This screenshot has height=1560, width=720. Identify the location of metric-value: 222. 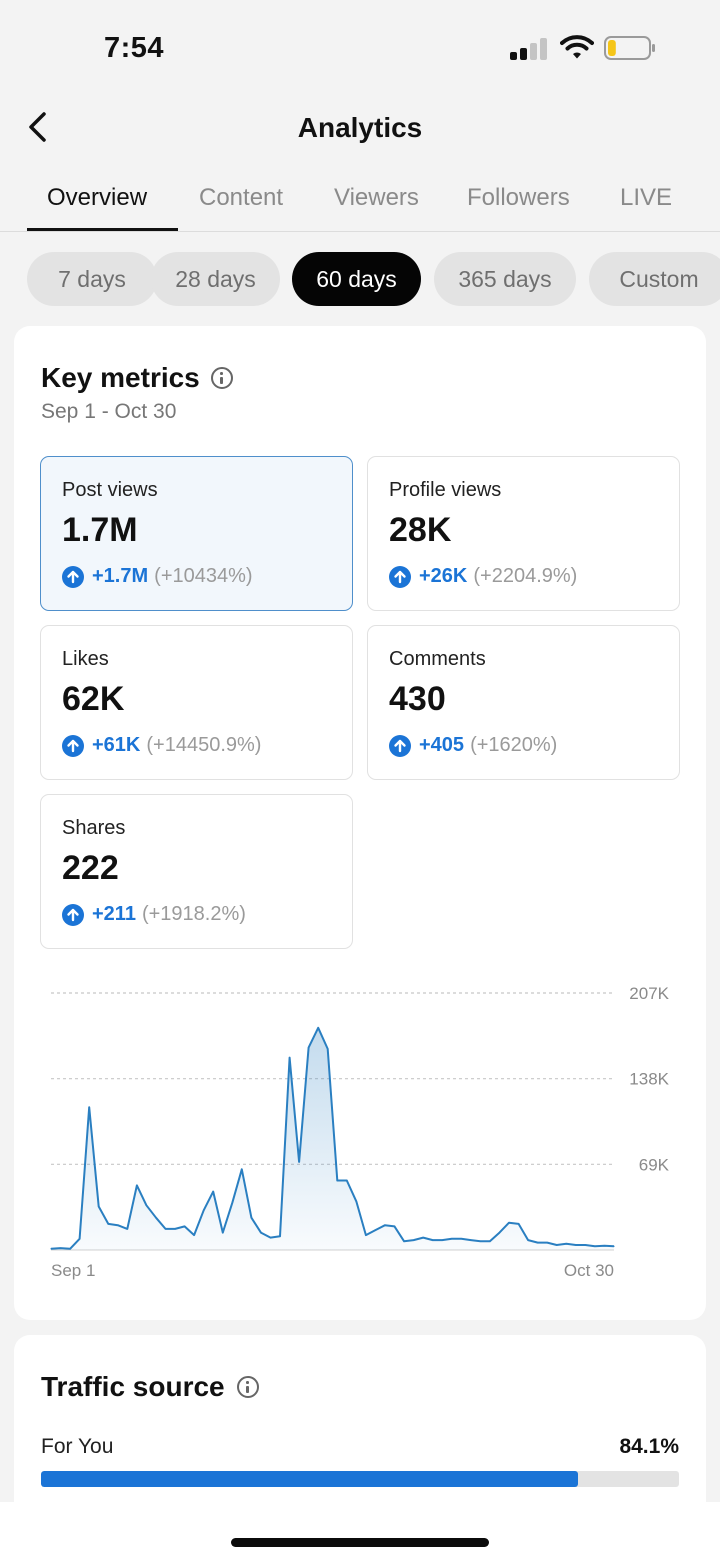
(90, 868).